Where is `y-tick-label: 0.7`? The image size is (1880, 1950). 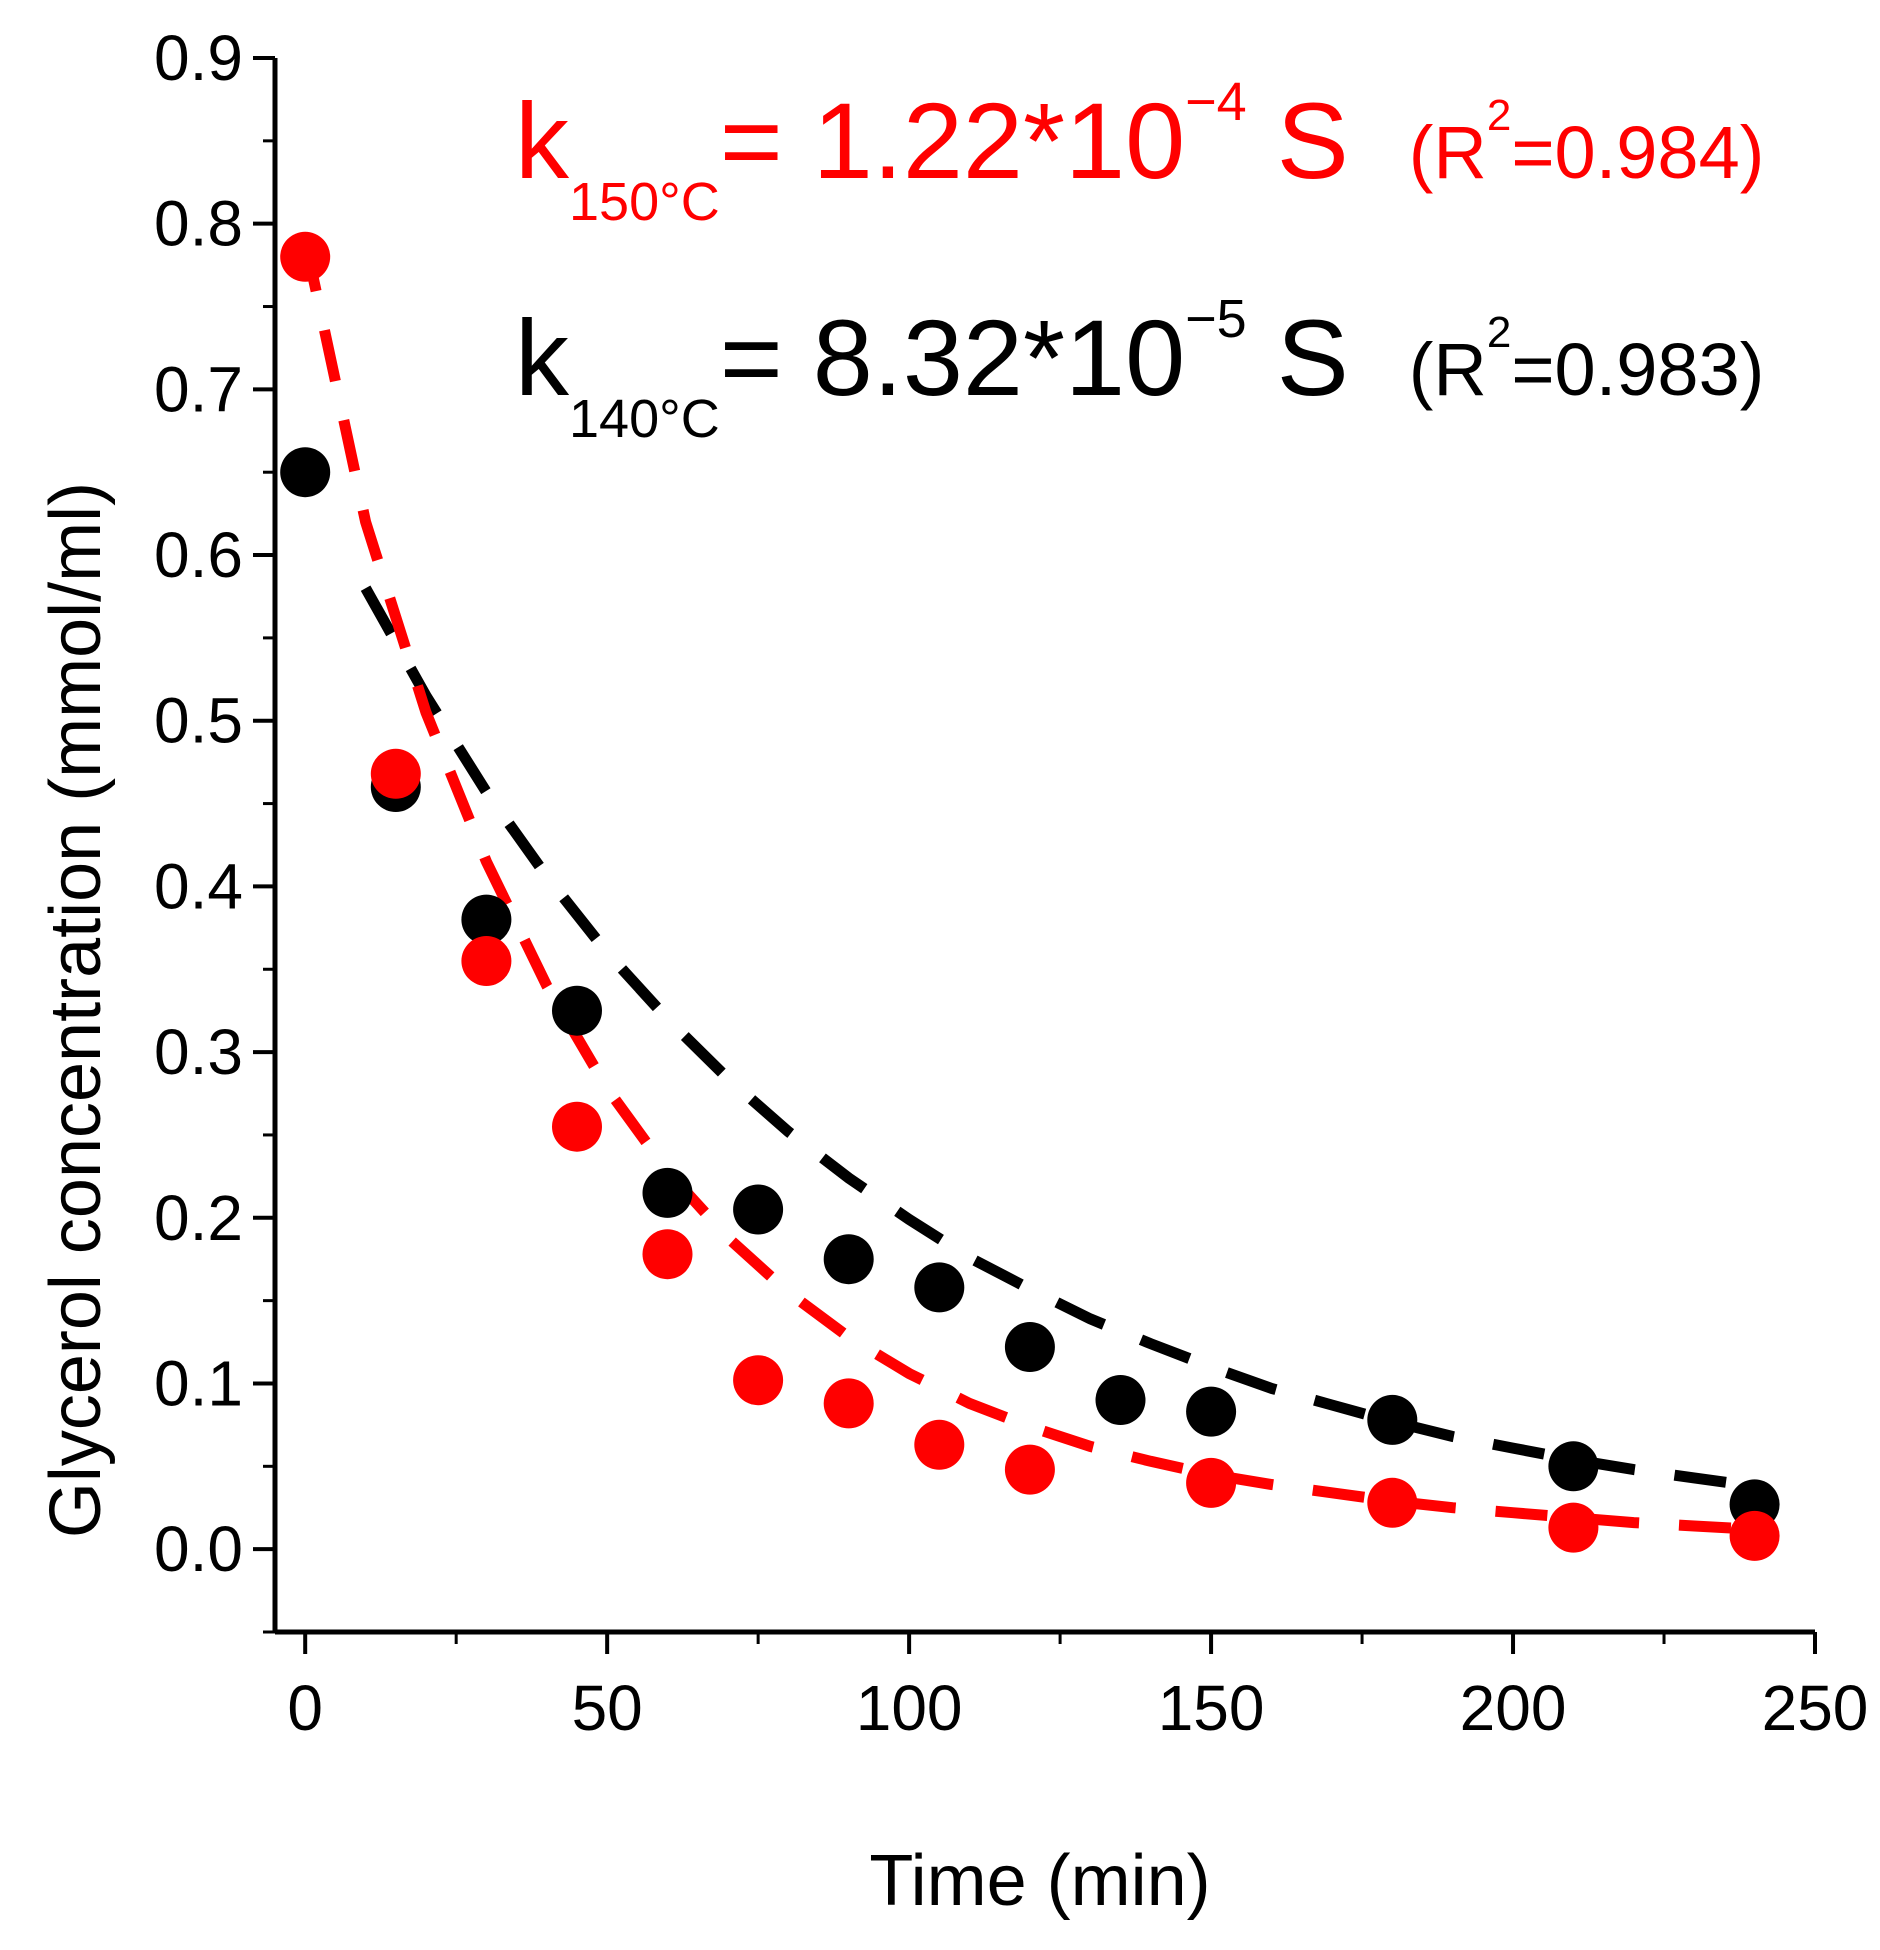
y-tick-label: 0.7 is located at coordinates (198, 389).